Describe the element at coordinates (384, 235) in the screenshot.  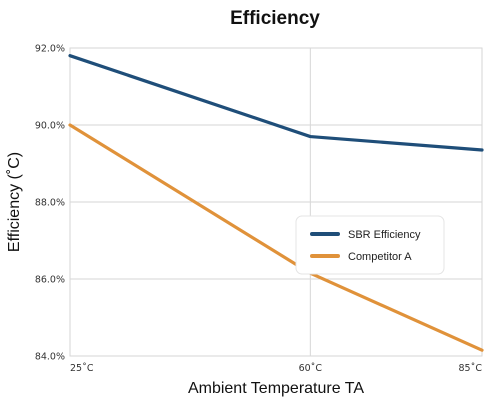
I see `legend-label-sbr: SBR Efficiency` at that location.